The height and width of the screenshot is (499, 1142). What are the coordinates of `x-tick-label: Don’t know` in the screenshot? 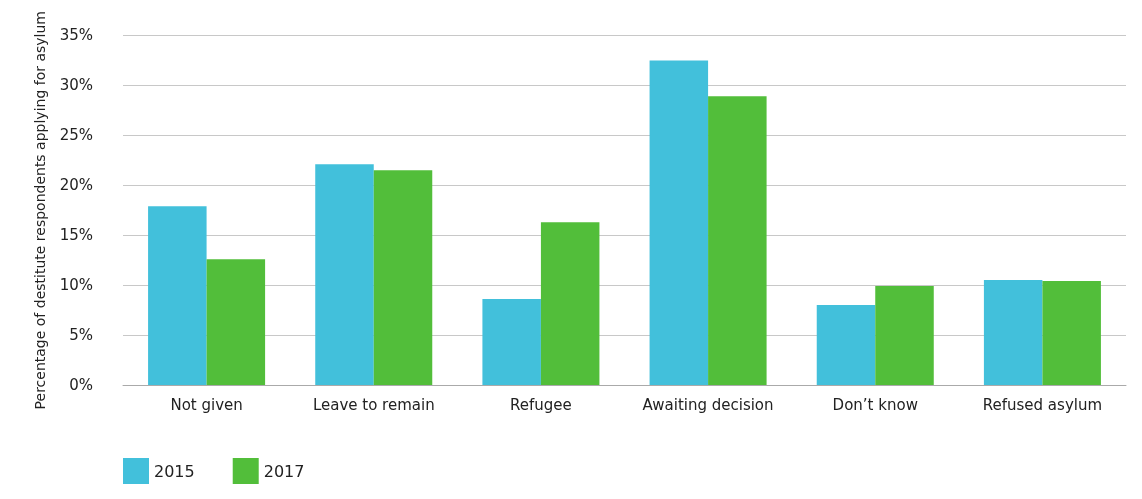 It's located at (875, 404).